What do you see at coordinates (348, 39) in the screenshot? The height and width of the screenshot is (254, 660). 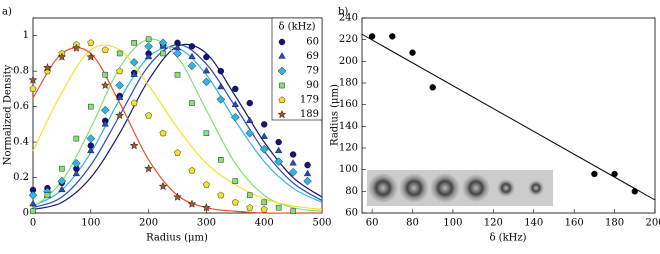 I see `y-tick-label: 220` at bounding box center [348, 39].